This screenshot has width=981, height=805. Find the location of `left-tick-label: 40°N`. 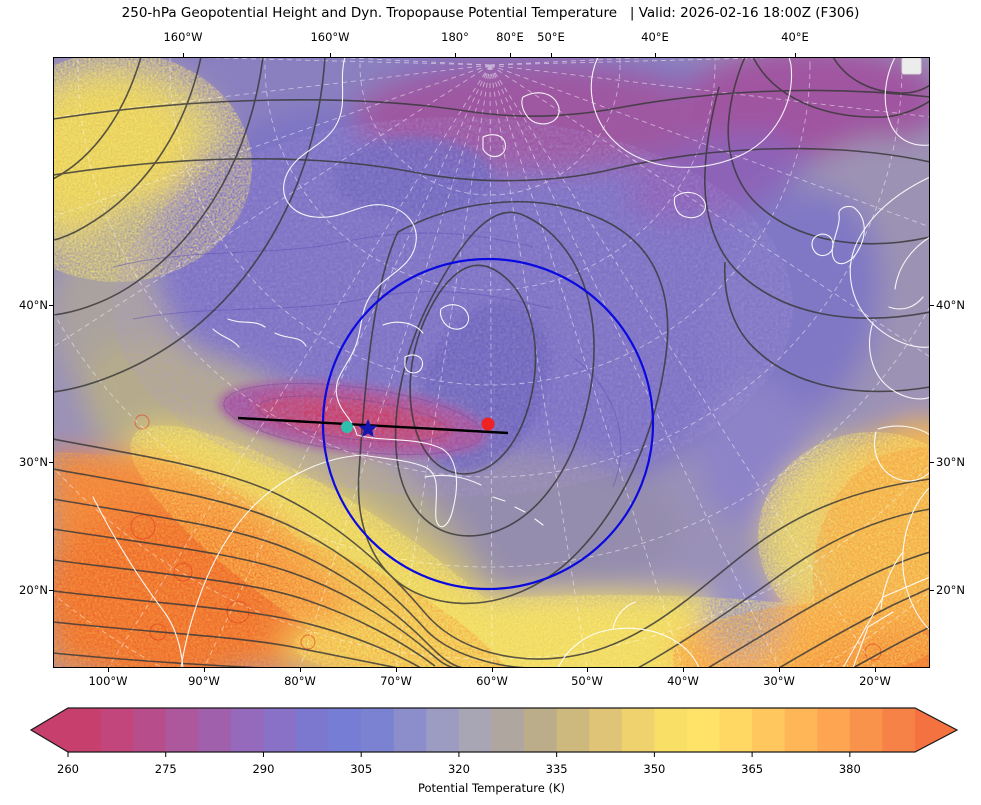

left-tick-label: 40°N is located at coordinates (33, 305).